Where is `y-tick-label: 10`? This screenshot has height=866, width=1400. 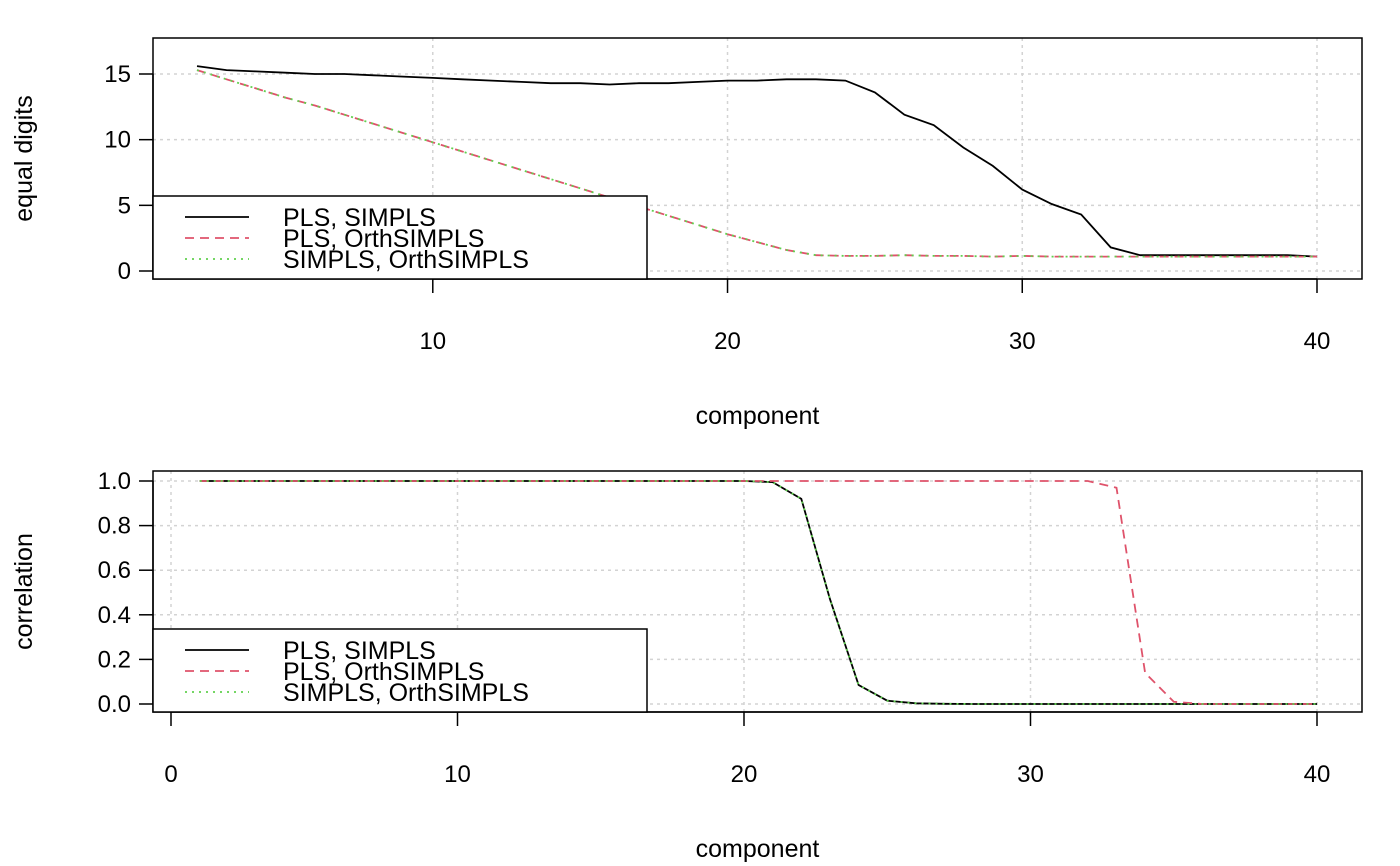 y-tick-label: 10 is located at coordinates (117, 140).